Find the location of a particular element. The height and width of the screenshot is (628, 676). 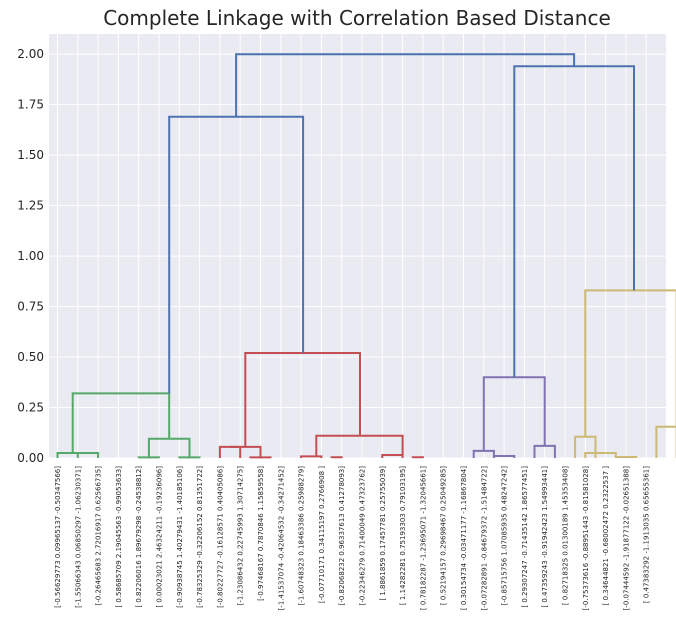

y-tick-label: 1.25 is located at coordinates (30, 206).